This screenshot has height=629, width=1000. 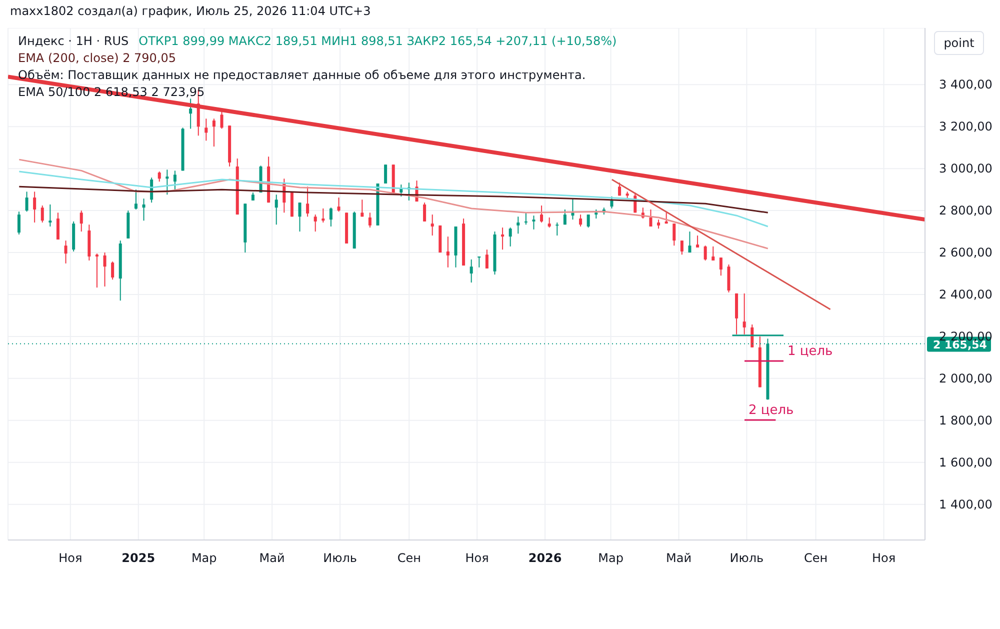 I want to click on text: Индекс · 1Н · RUS, so click(x=73, y=41).